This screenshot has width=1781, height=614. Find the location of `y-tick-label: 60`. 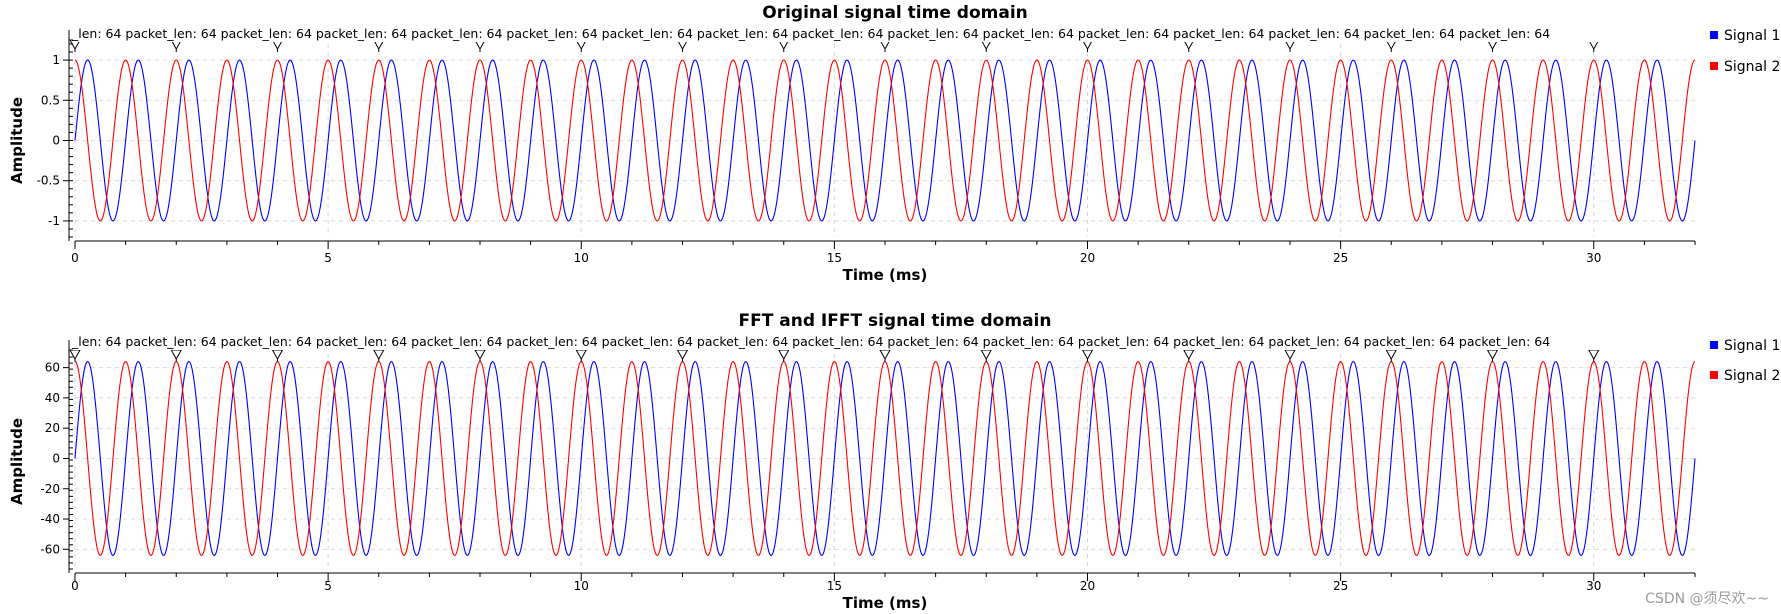

y-tick-label: 60 is located at coordinates (52, 368).